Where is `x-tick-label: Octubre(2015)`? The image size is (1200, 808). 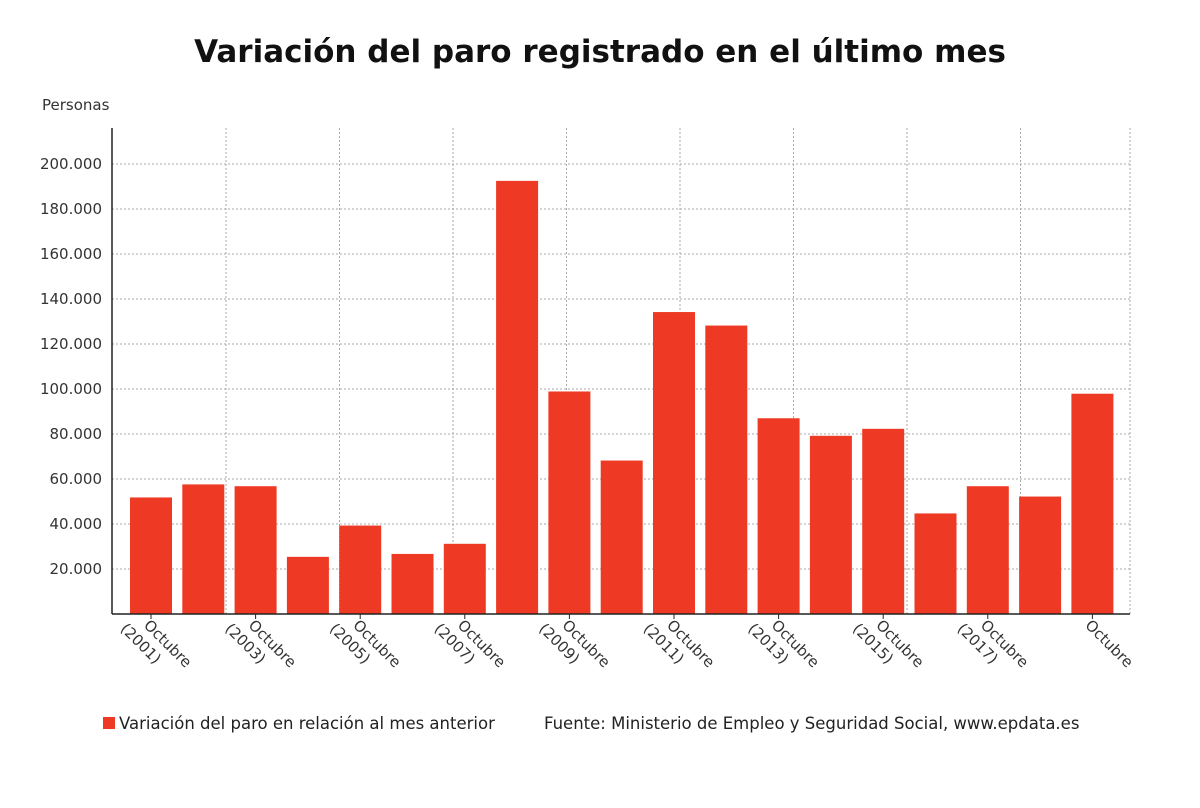
x-tick-label: Octubre(2015) is located at coordinates (888, 645).